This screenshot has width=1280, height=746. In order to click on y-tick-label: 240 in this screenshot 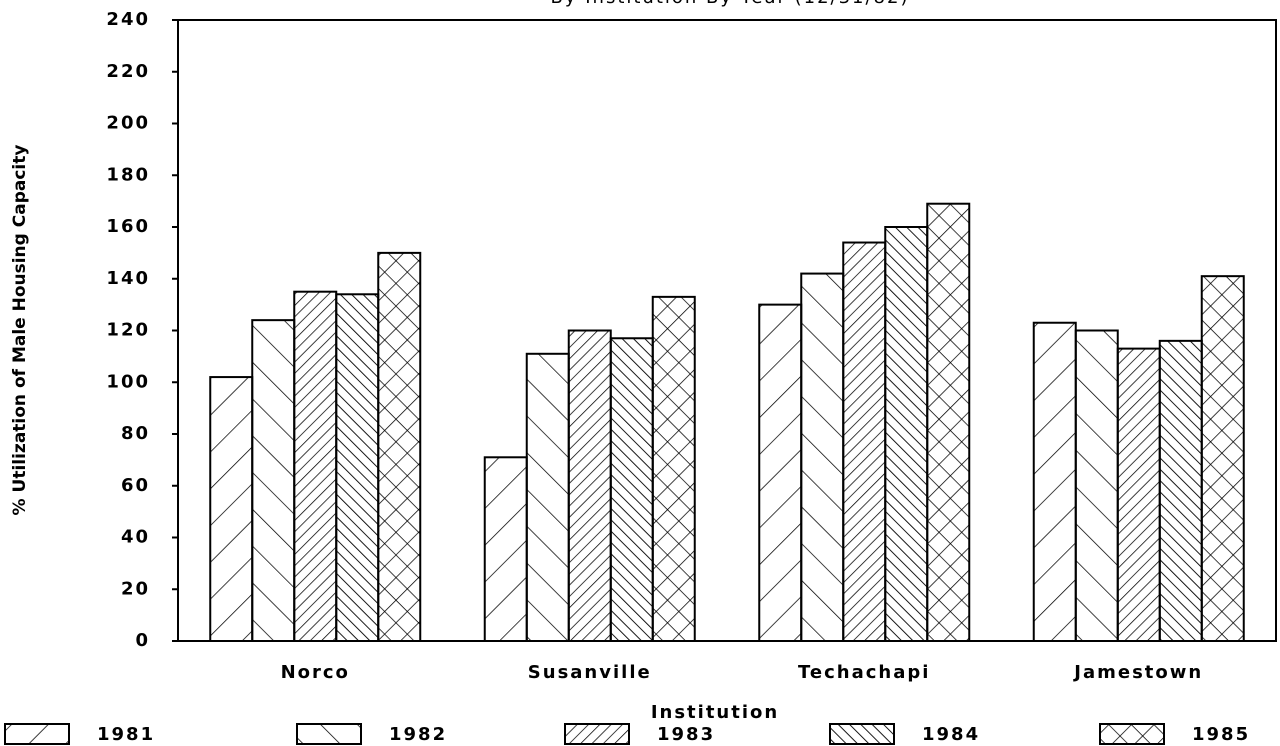, I will do `click(128, 19)`.